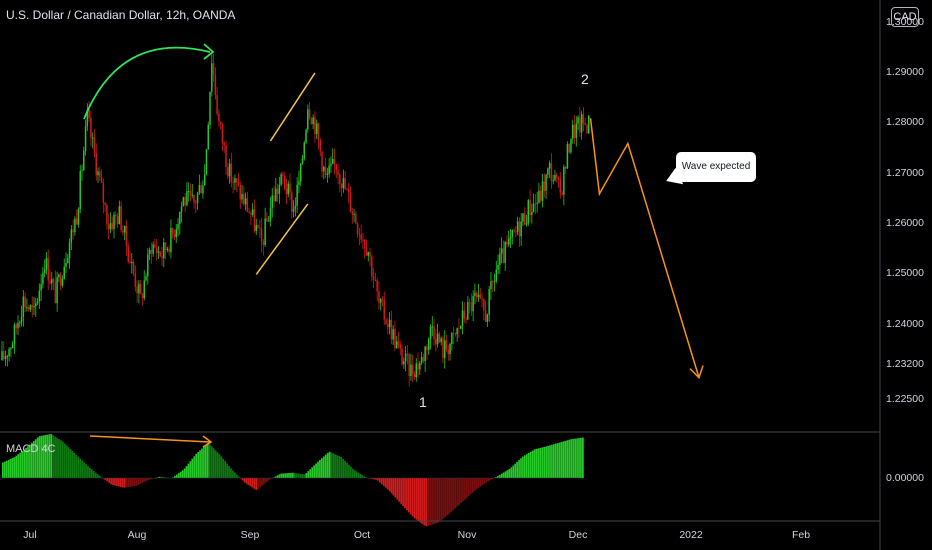 This screenshot has width=932, height=550. What do you see at coordinates (31, 449) in the screenshot?
I see `indicator-title: MACD 4C` at bounding box center [31, 449].